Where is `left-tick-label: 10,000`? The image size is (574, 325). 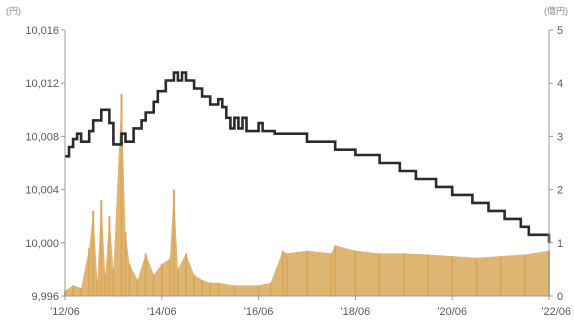 left-tick-label: 10,000 is located at coordinates (42, 244).